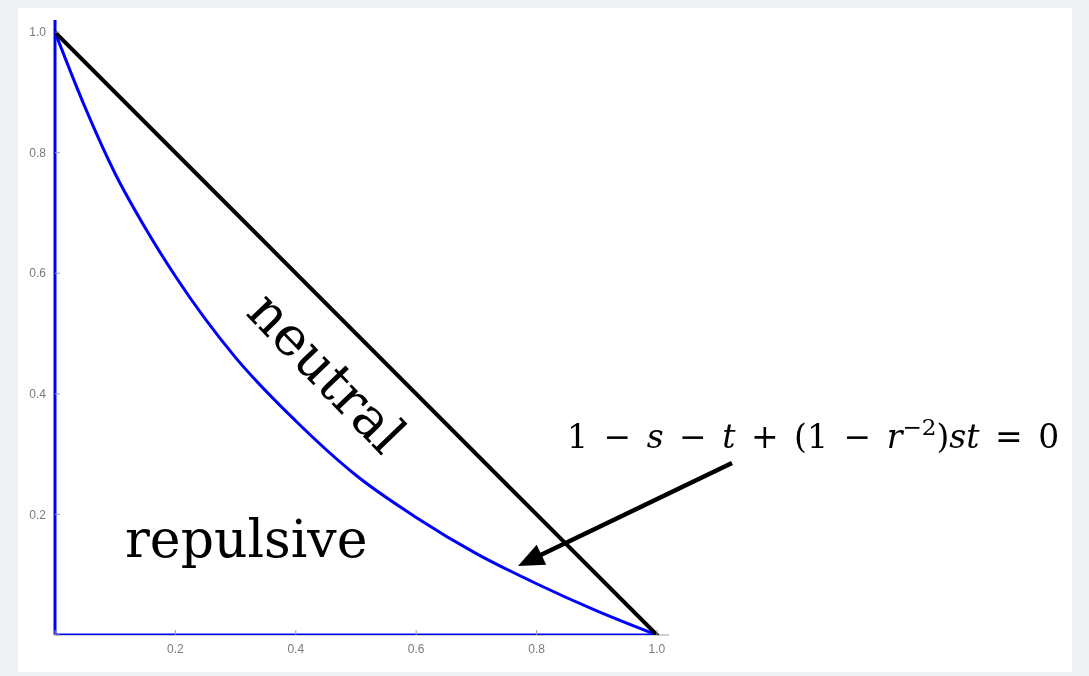 This screenshot has width=1089, height=676. Describe the element at coordinates (176, 648) in the screenshot. I see `x-tick-label: 0.2` at that location.